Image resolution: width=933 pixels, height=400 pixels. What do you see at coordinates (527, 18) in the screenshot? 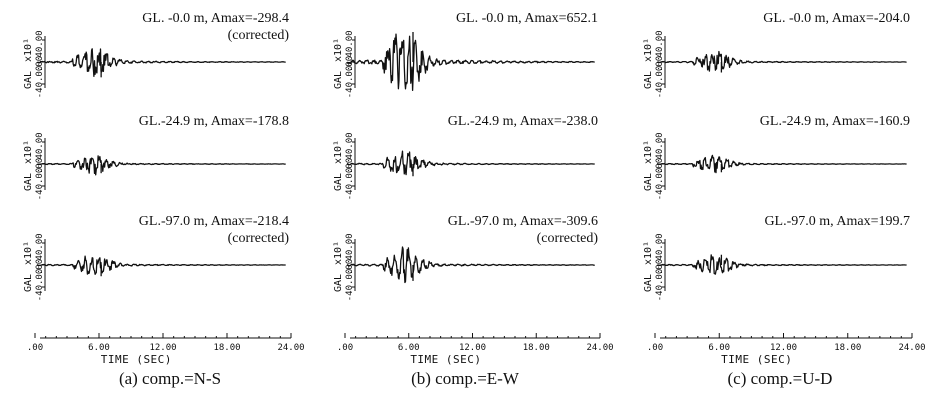
I see `trace-title: GL. -0.0 m, Amax=652.1` at bounding box center [527, 18].